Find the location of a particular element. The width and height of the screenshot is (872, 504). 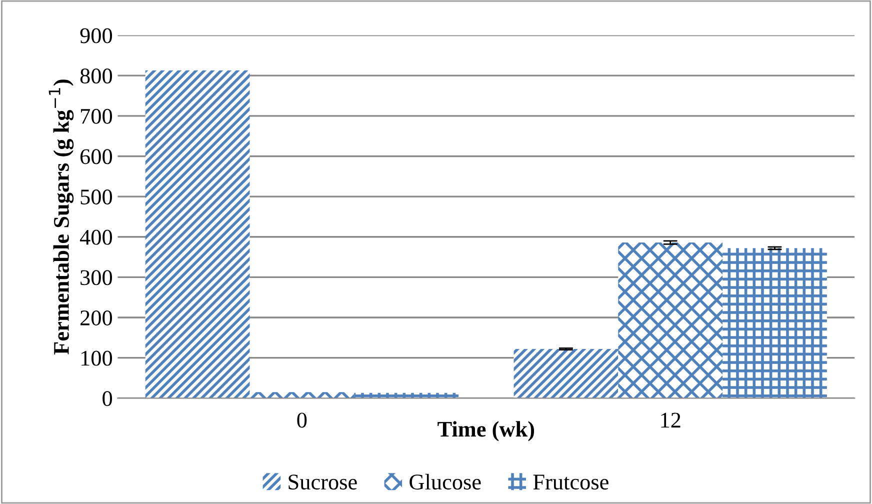

y-tick-label: 400 is located at coordinates (96, 237).